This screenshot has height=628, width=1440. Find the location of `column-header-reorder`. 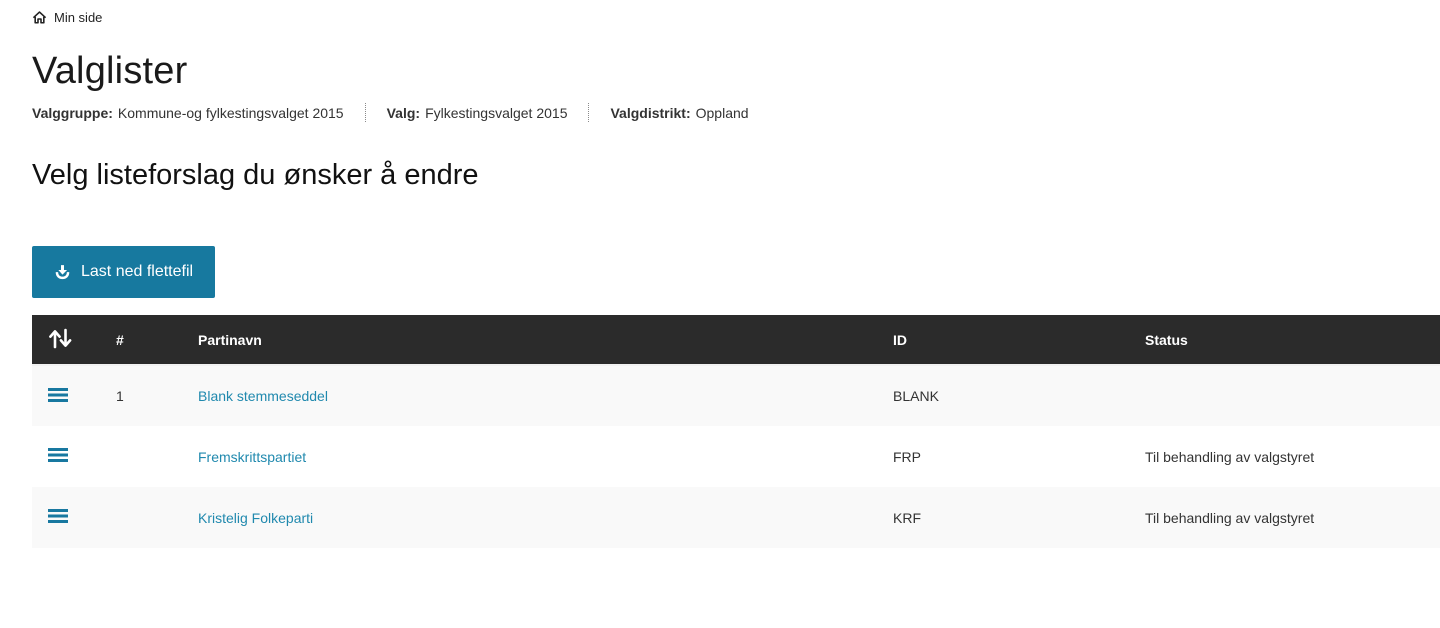

column-header-reorder is located at coordinates (66, 340).